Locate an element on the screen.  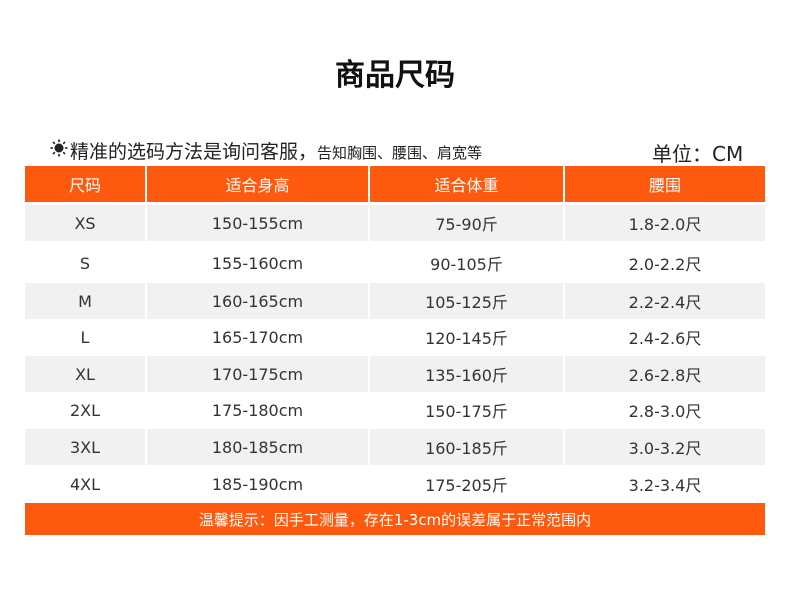
sun-icon is located at coordinates (59, 148).